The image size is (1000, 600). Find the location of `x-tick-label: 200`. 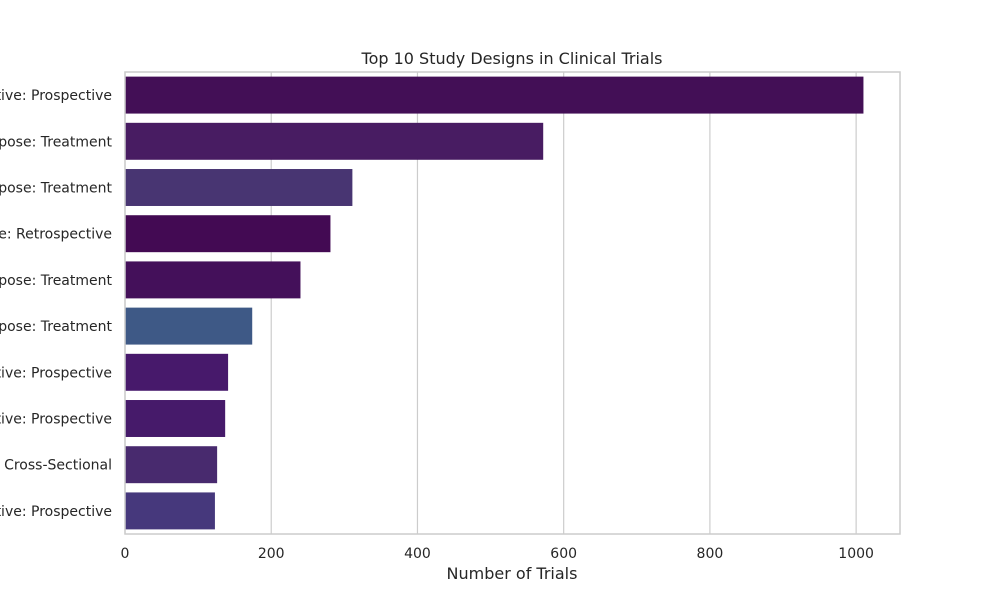

x-tick-label: 200 is located at coordinates (271, 554).